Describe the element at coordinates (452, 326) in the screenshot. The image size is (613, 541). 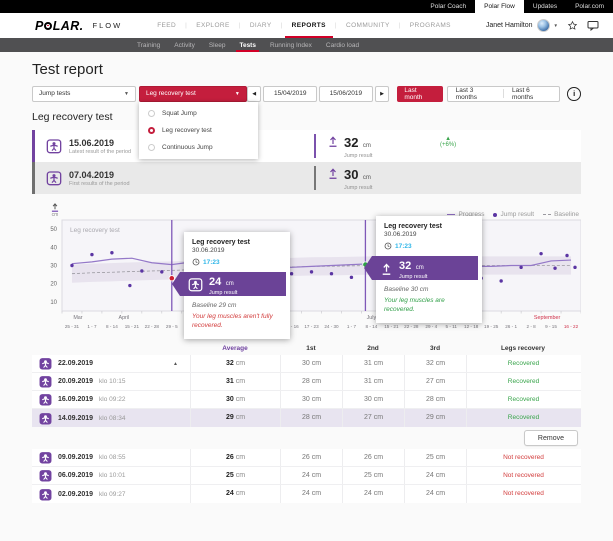
I see `x-week-label: 5 - 11` at that location.